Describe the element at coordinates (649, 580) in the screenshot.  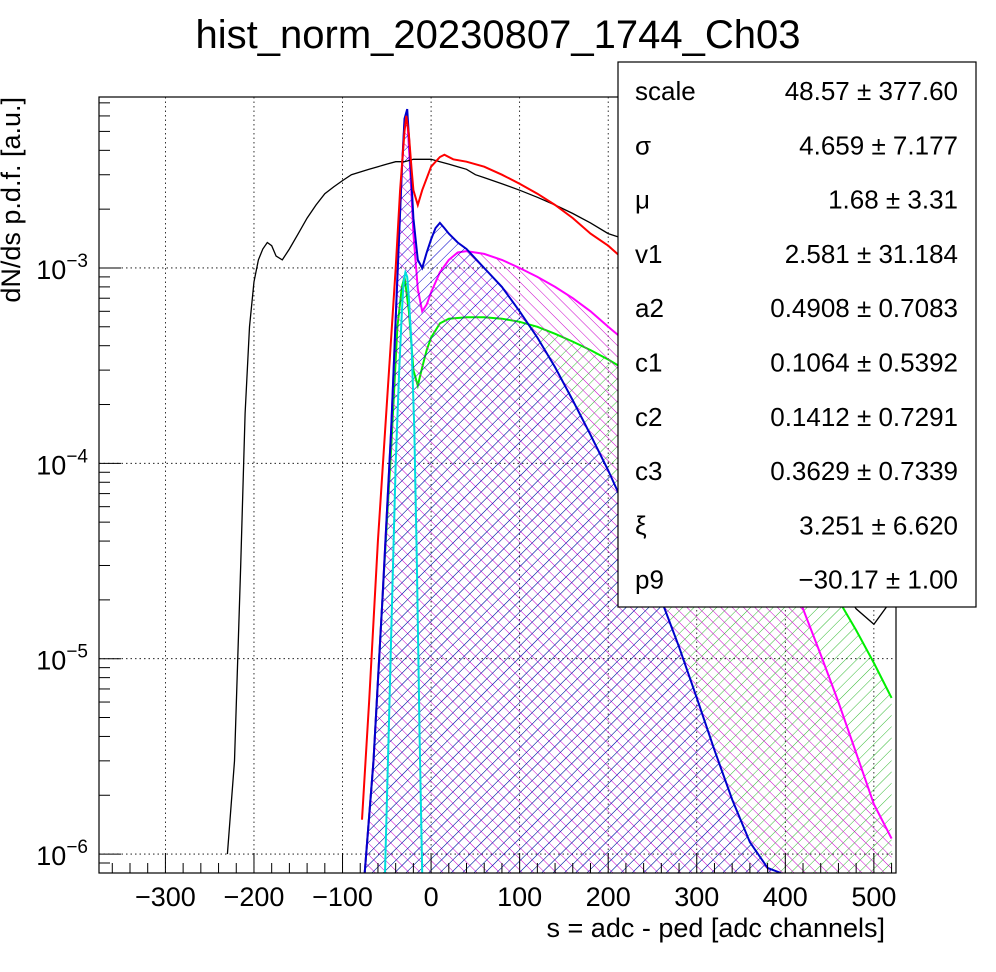
I see `stat-name: p9` at that location.